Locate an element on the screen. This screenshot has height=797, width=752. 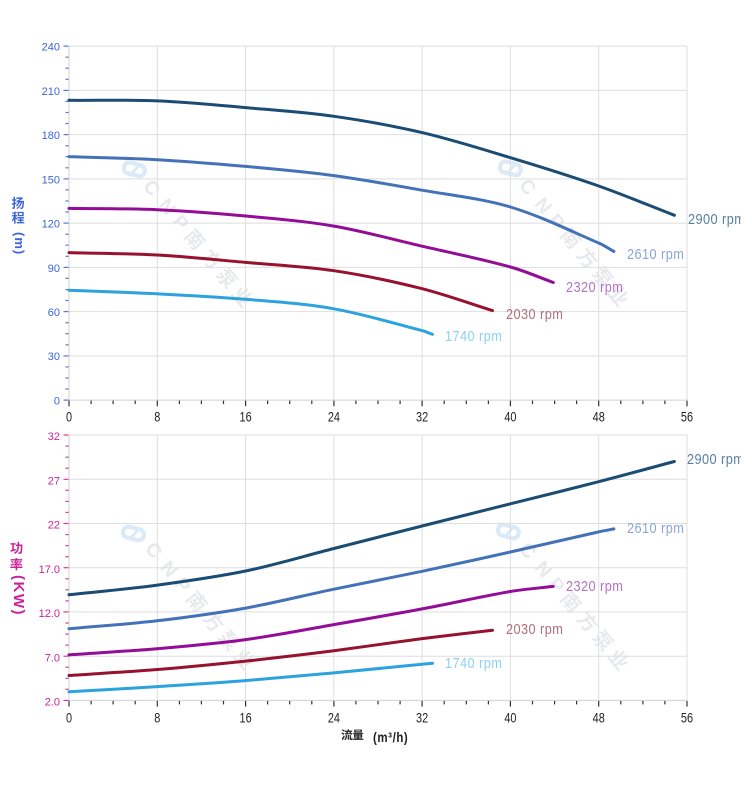
svg-text: 27 is located at coordinates (54, 482).